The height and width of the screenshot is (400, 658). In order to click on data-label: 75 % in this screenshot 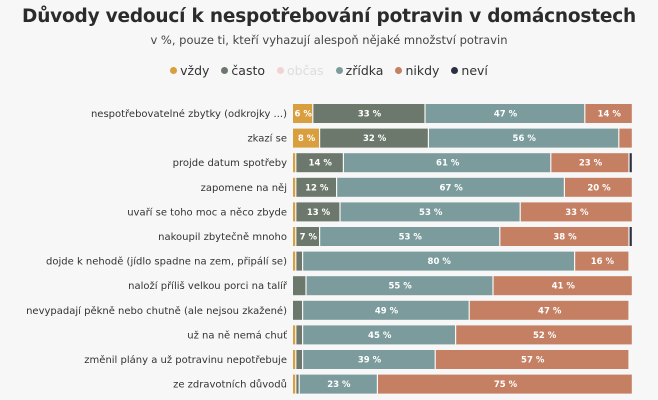, I will do `click(506, 385)`.